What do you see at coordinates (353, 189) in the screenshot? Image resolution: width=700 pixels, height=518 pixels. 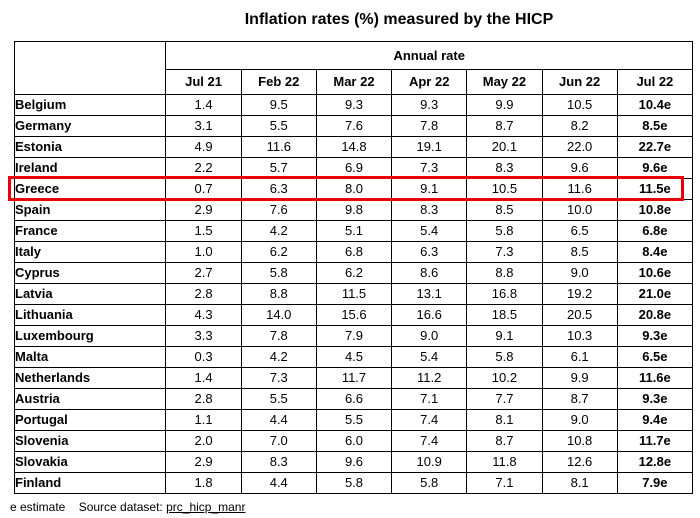 I see `table-row: Greece 0.7 6.3 8.0 9.1 10.5 11.6 11.5e` at bounding box center [353, 189].